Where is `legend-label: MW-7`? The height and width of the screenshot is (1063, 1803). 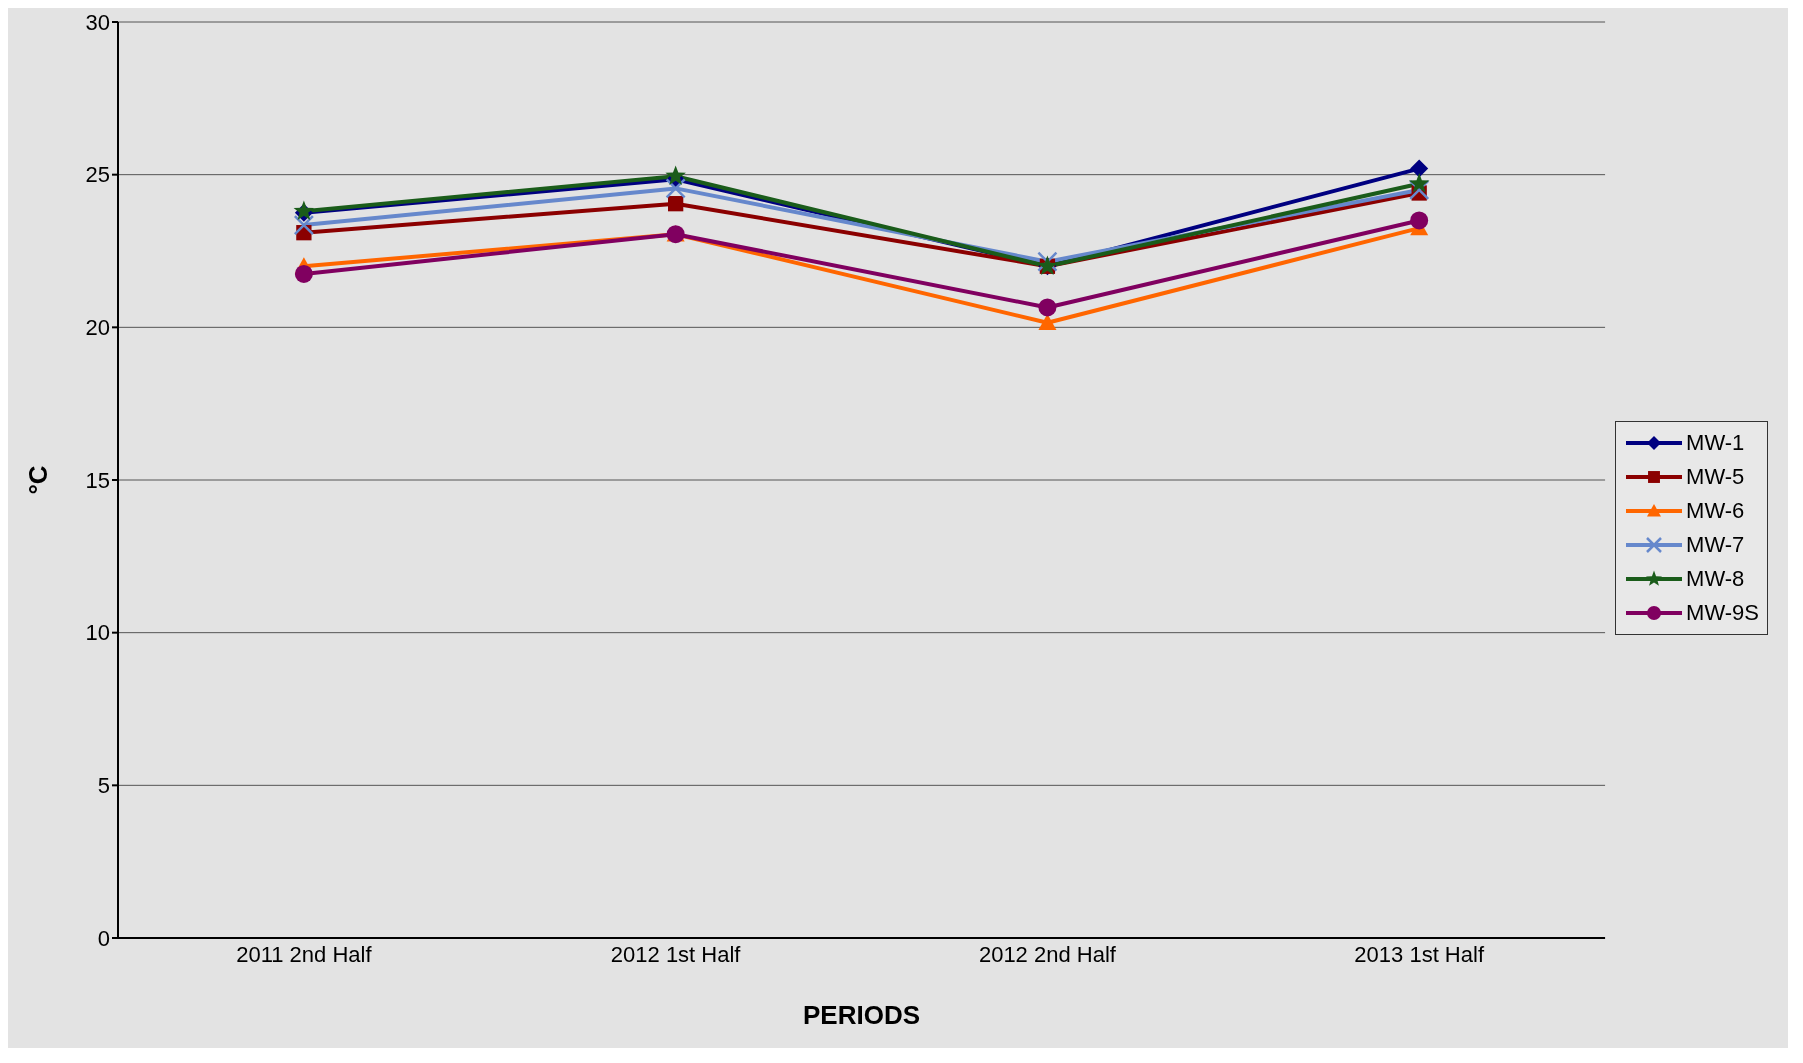
legend-label: MW-7 is located at coordinates (1715, 545).